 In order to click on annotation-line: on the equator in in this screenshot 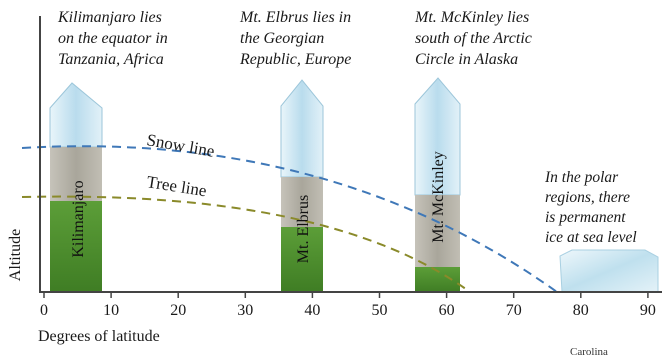, I will do `click(113, 38)`.